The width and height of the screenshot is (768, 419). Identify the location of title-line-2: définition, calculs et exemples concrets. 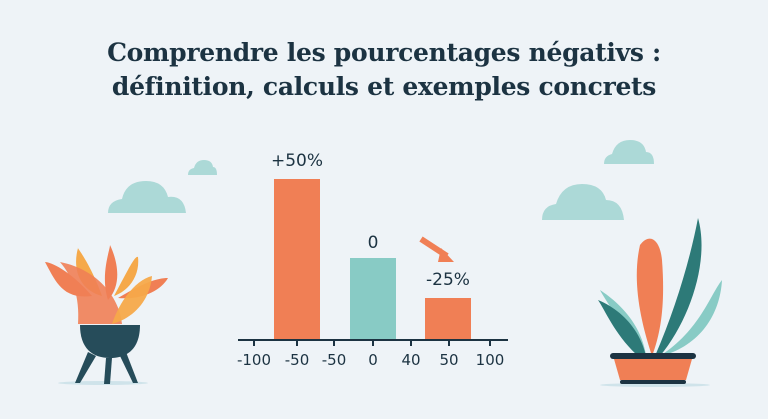
(384, 86).